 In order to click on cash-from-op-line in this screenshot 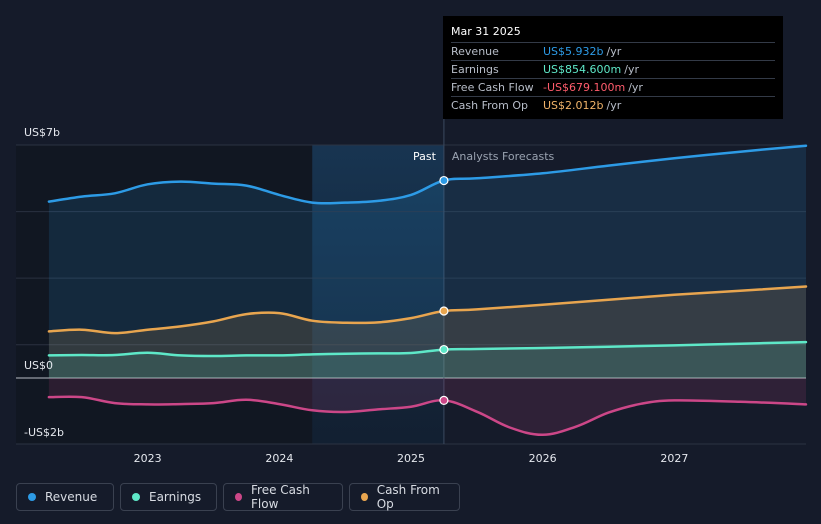, I will do `click(427, 310)`.